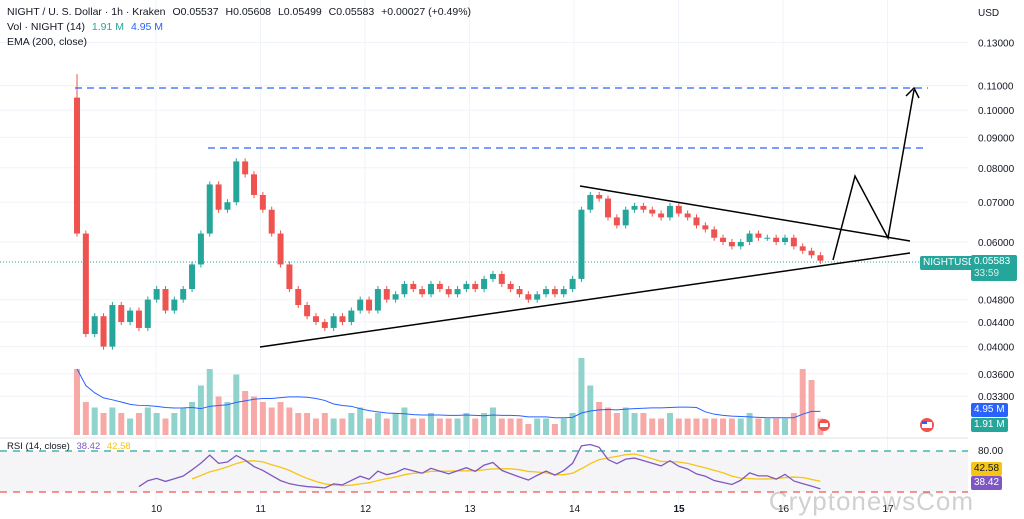  I want to click on volume-legend: Vol · NIGHT (14) 1.91 M 4.95 M, so click(87, 27).